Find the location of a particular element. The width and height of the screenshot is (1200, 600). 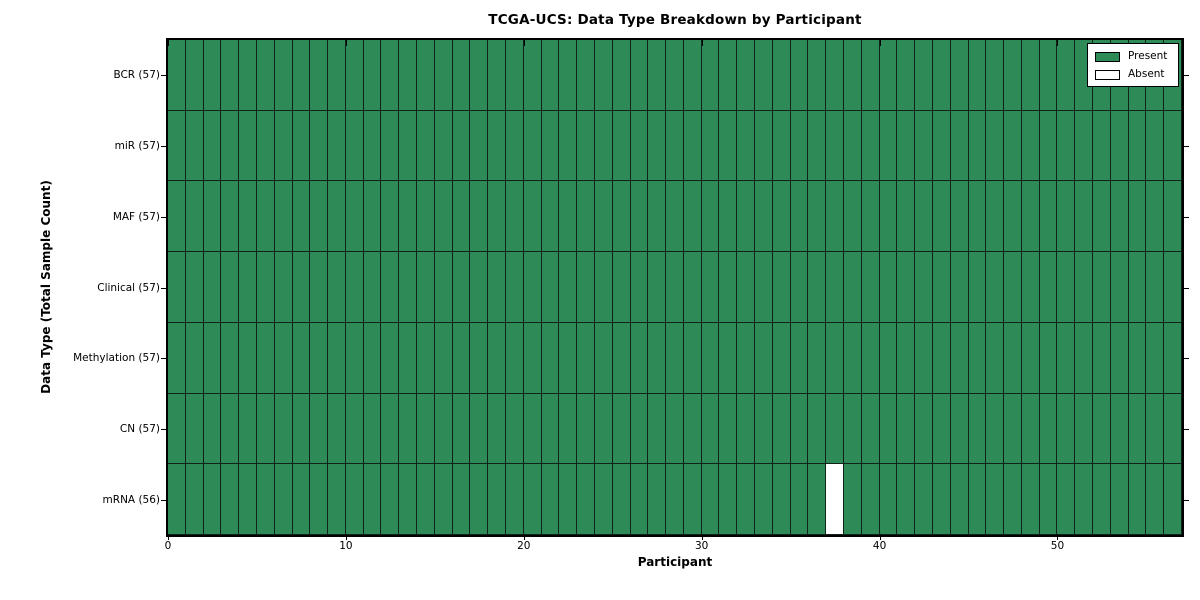

legend-item-present: Present is located at coordinates (1131, 56).